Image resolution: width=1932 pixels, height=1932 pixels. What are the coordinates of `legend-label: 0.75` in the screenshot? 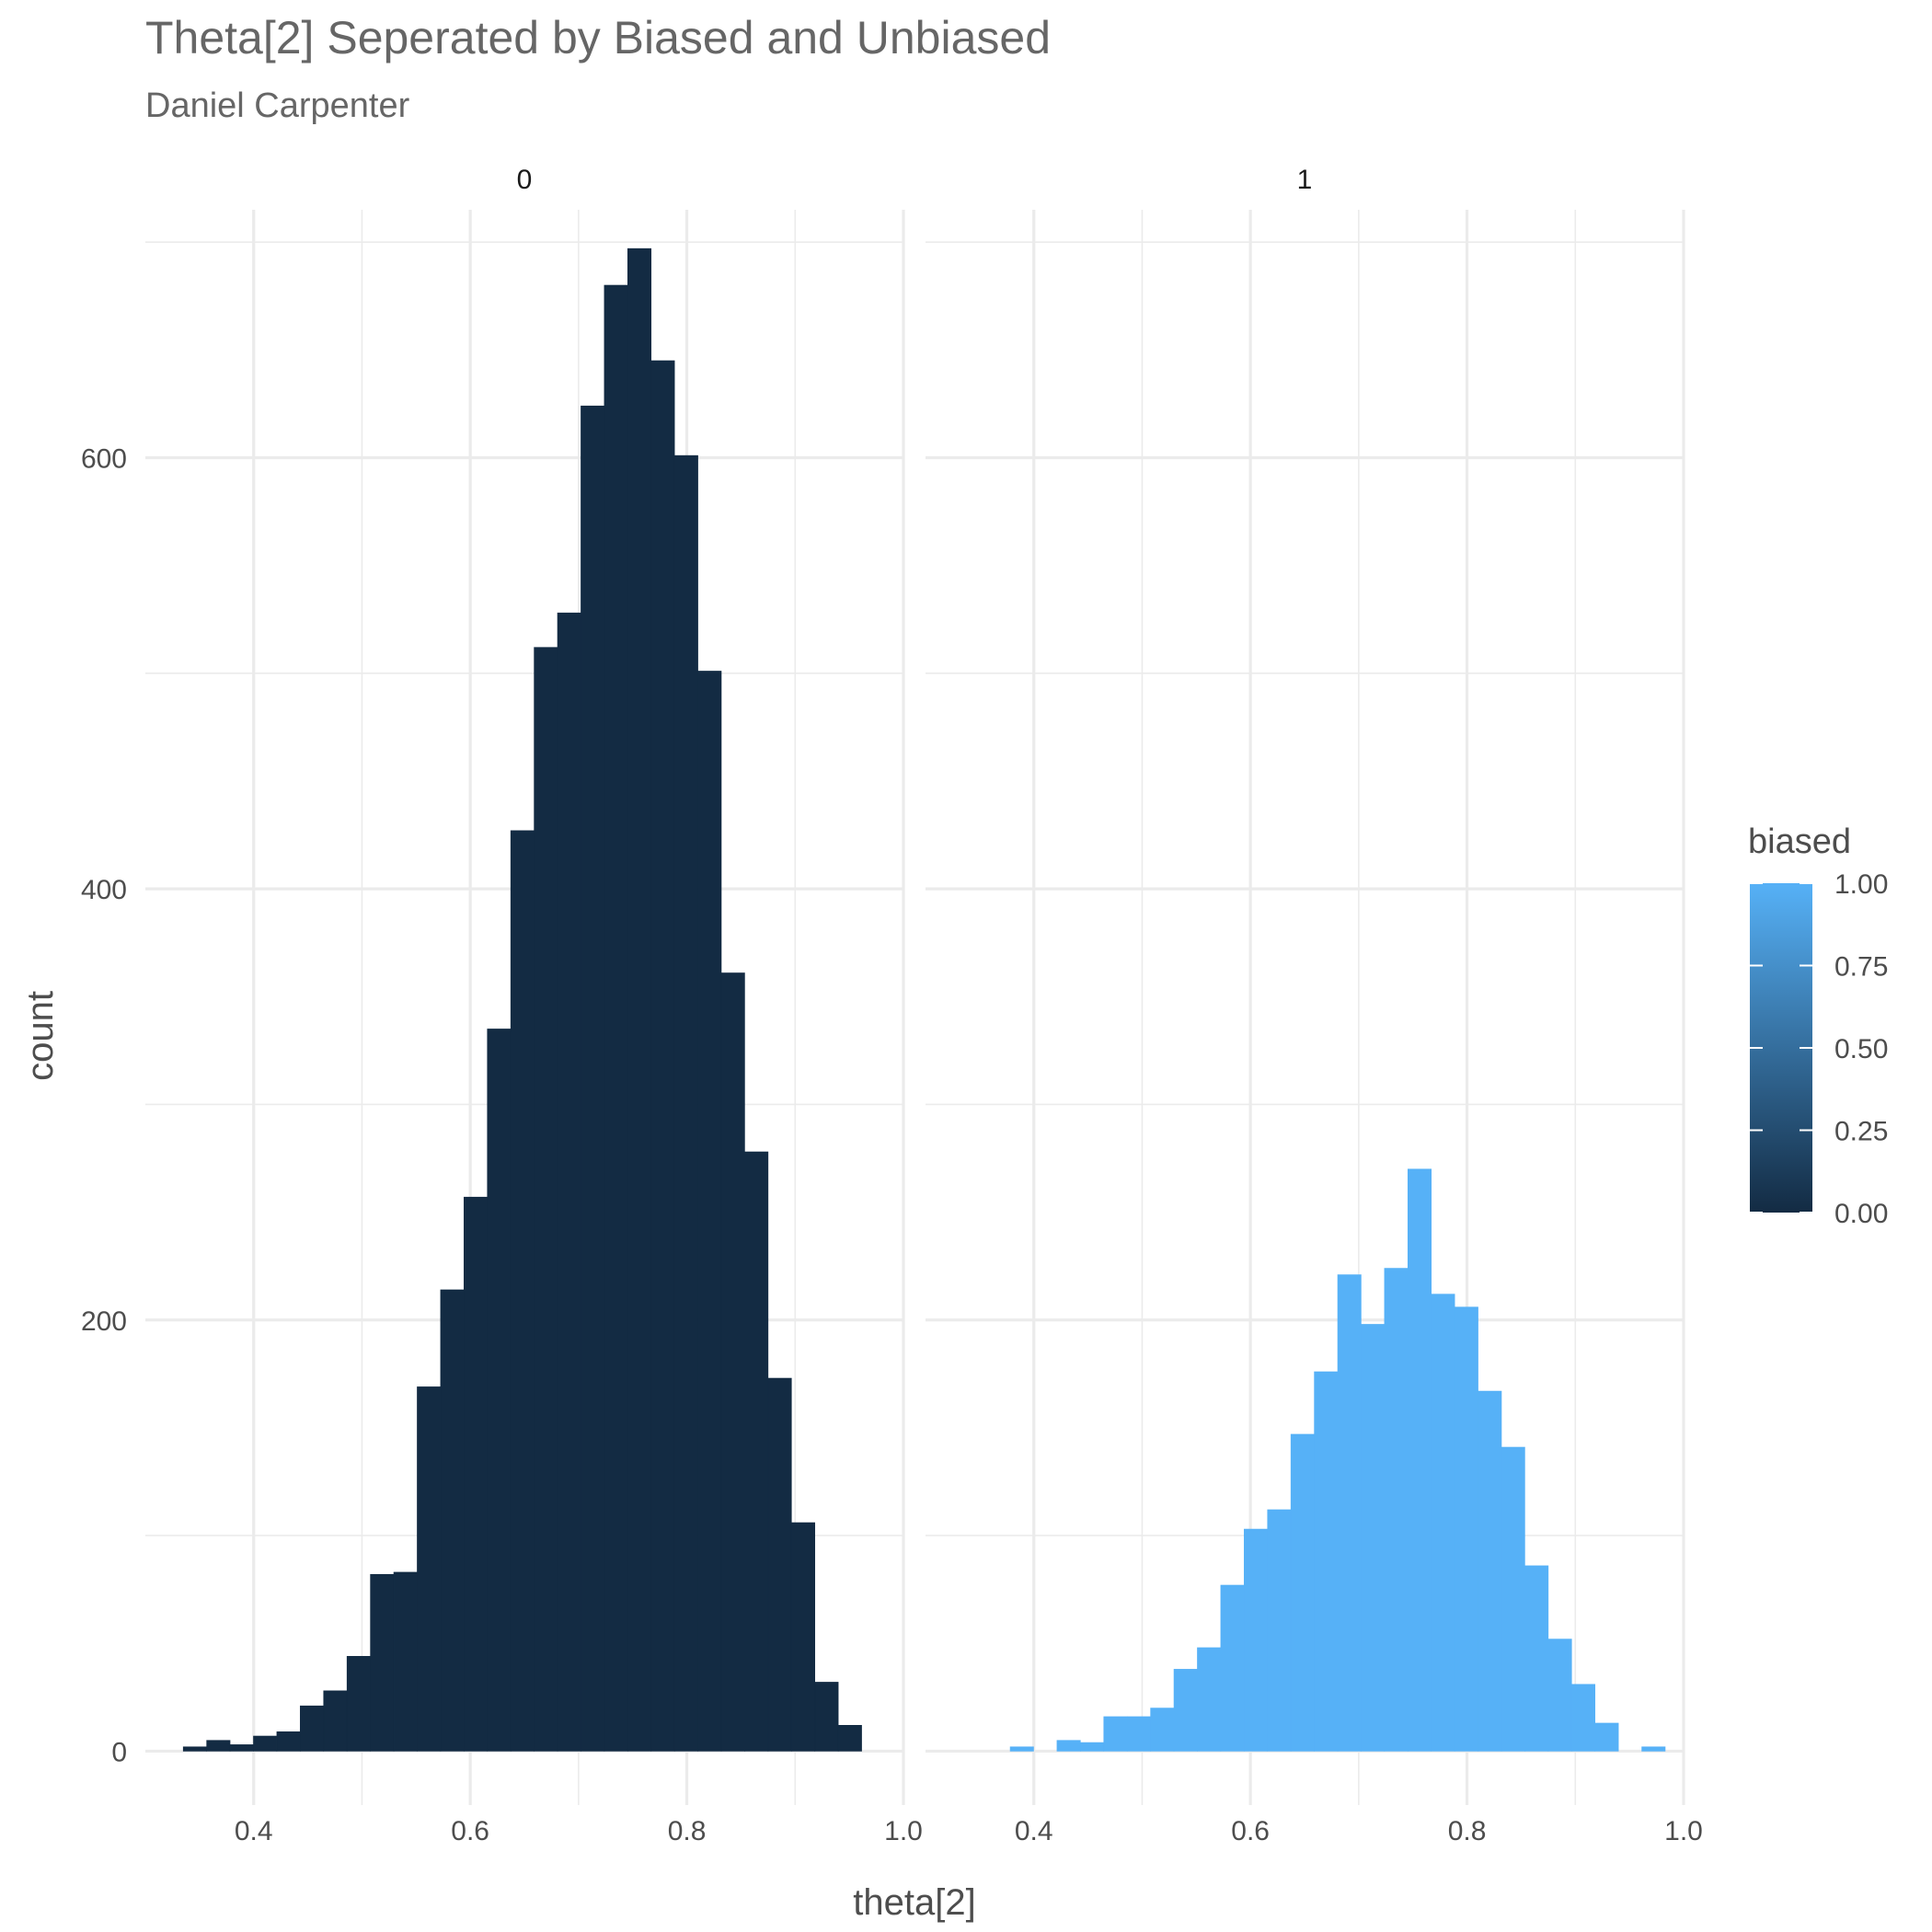 It's located at (1861, 968).